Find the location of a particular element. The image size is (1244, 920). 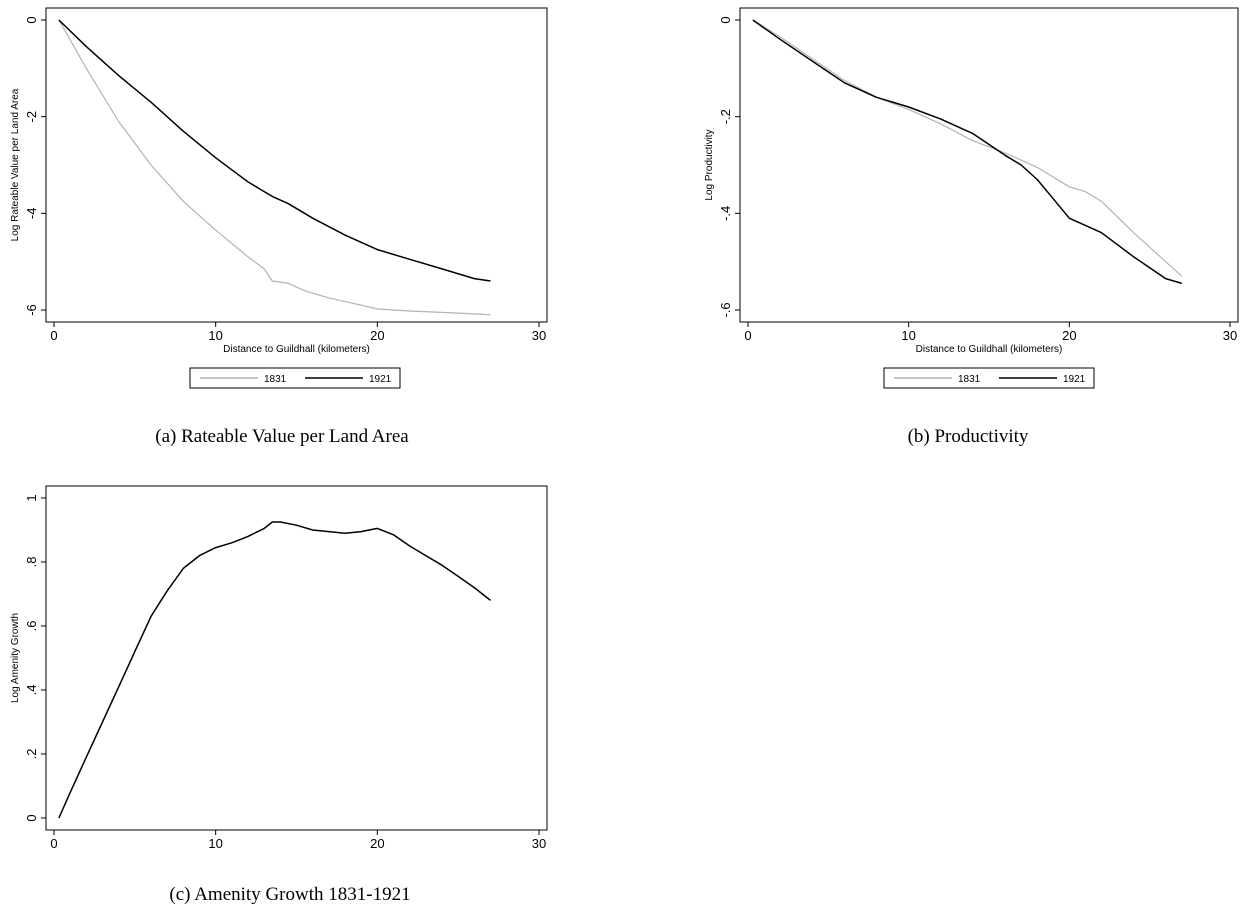

y-tick-label: -.2 is located at coordinates (725, 116).